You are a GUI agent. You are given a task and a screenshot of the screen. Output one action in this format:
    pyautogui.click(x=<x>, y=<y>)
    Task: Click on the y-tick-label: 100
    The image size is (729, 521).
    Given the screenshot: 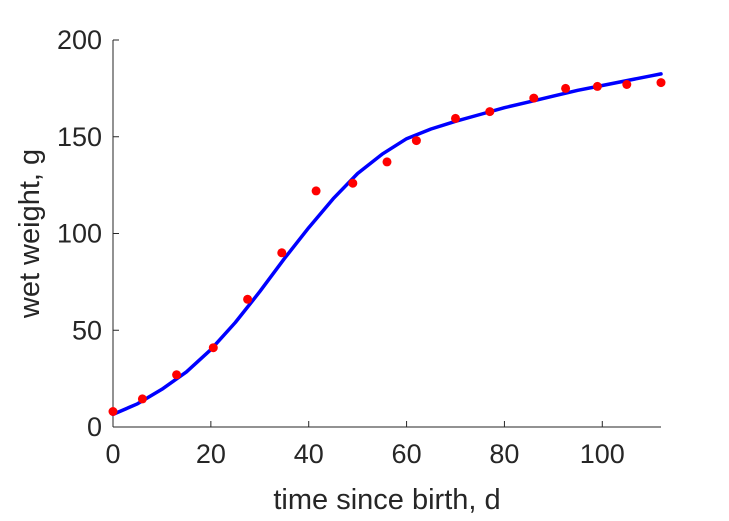 What is the action you would take?
    pyautogui.click(x=79, y=234)
    